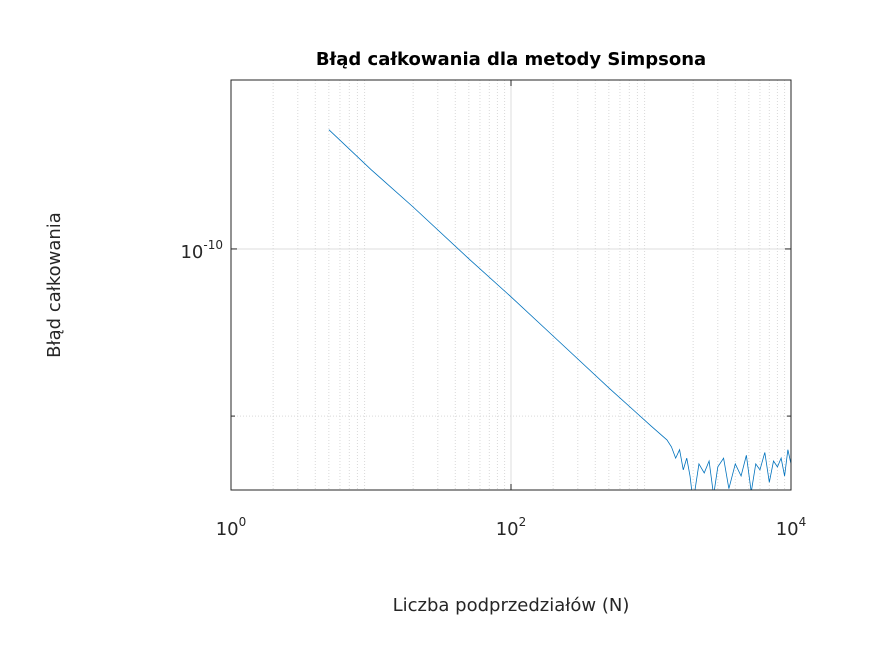 This screenshot has width=874, height=656. I want to click on y-axis-label: Błąd całkowania, so click(54, 285).